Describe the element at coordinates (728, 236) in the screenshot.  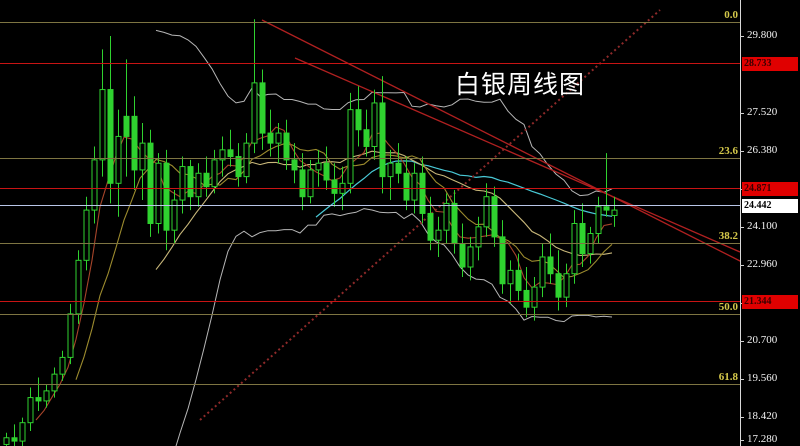
I see `fib-level-label: 38.2` at that location.